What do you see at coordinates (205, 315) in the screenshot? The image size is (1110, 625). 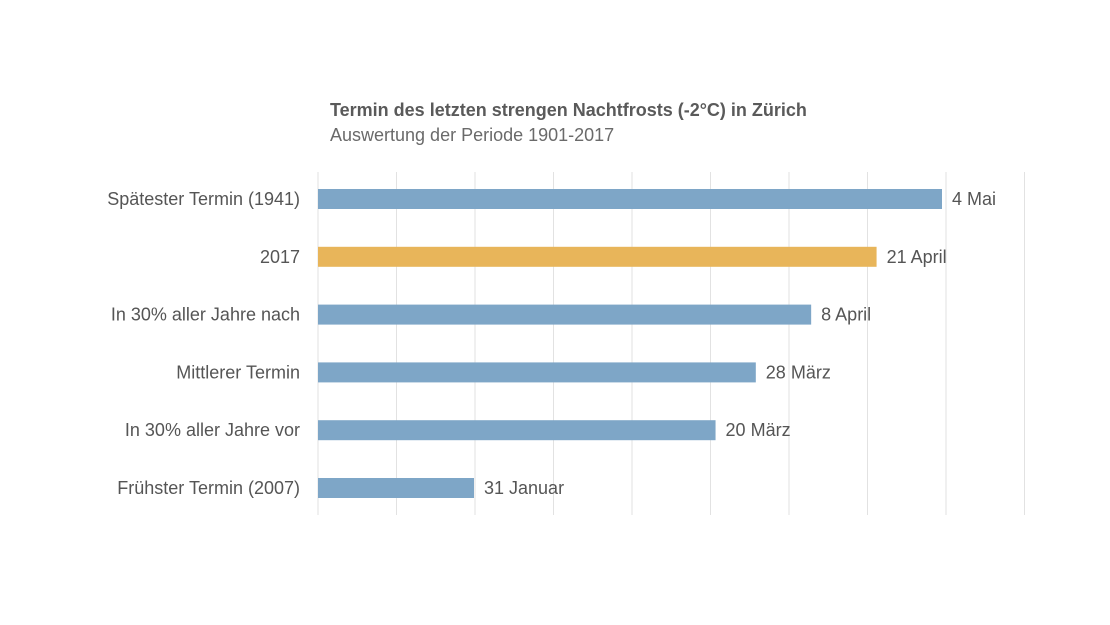 I see `category-label: In 30% aller Jahre nach` at bounding box center [205, 315].